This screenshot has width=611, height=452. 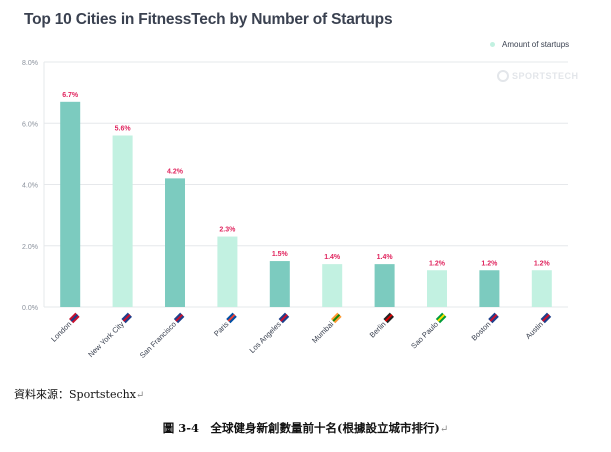 What do you see at coordinates (322, 331) in the screenshot?
I see `x-tick-label: Mumbai` at bounding box center [322, 331].